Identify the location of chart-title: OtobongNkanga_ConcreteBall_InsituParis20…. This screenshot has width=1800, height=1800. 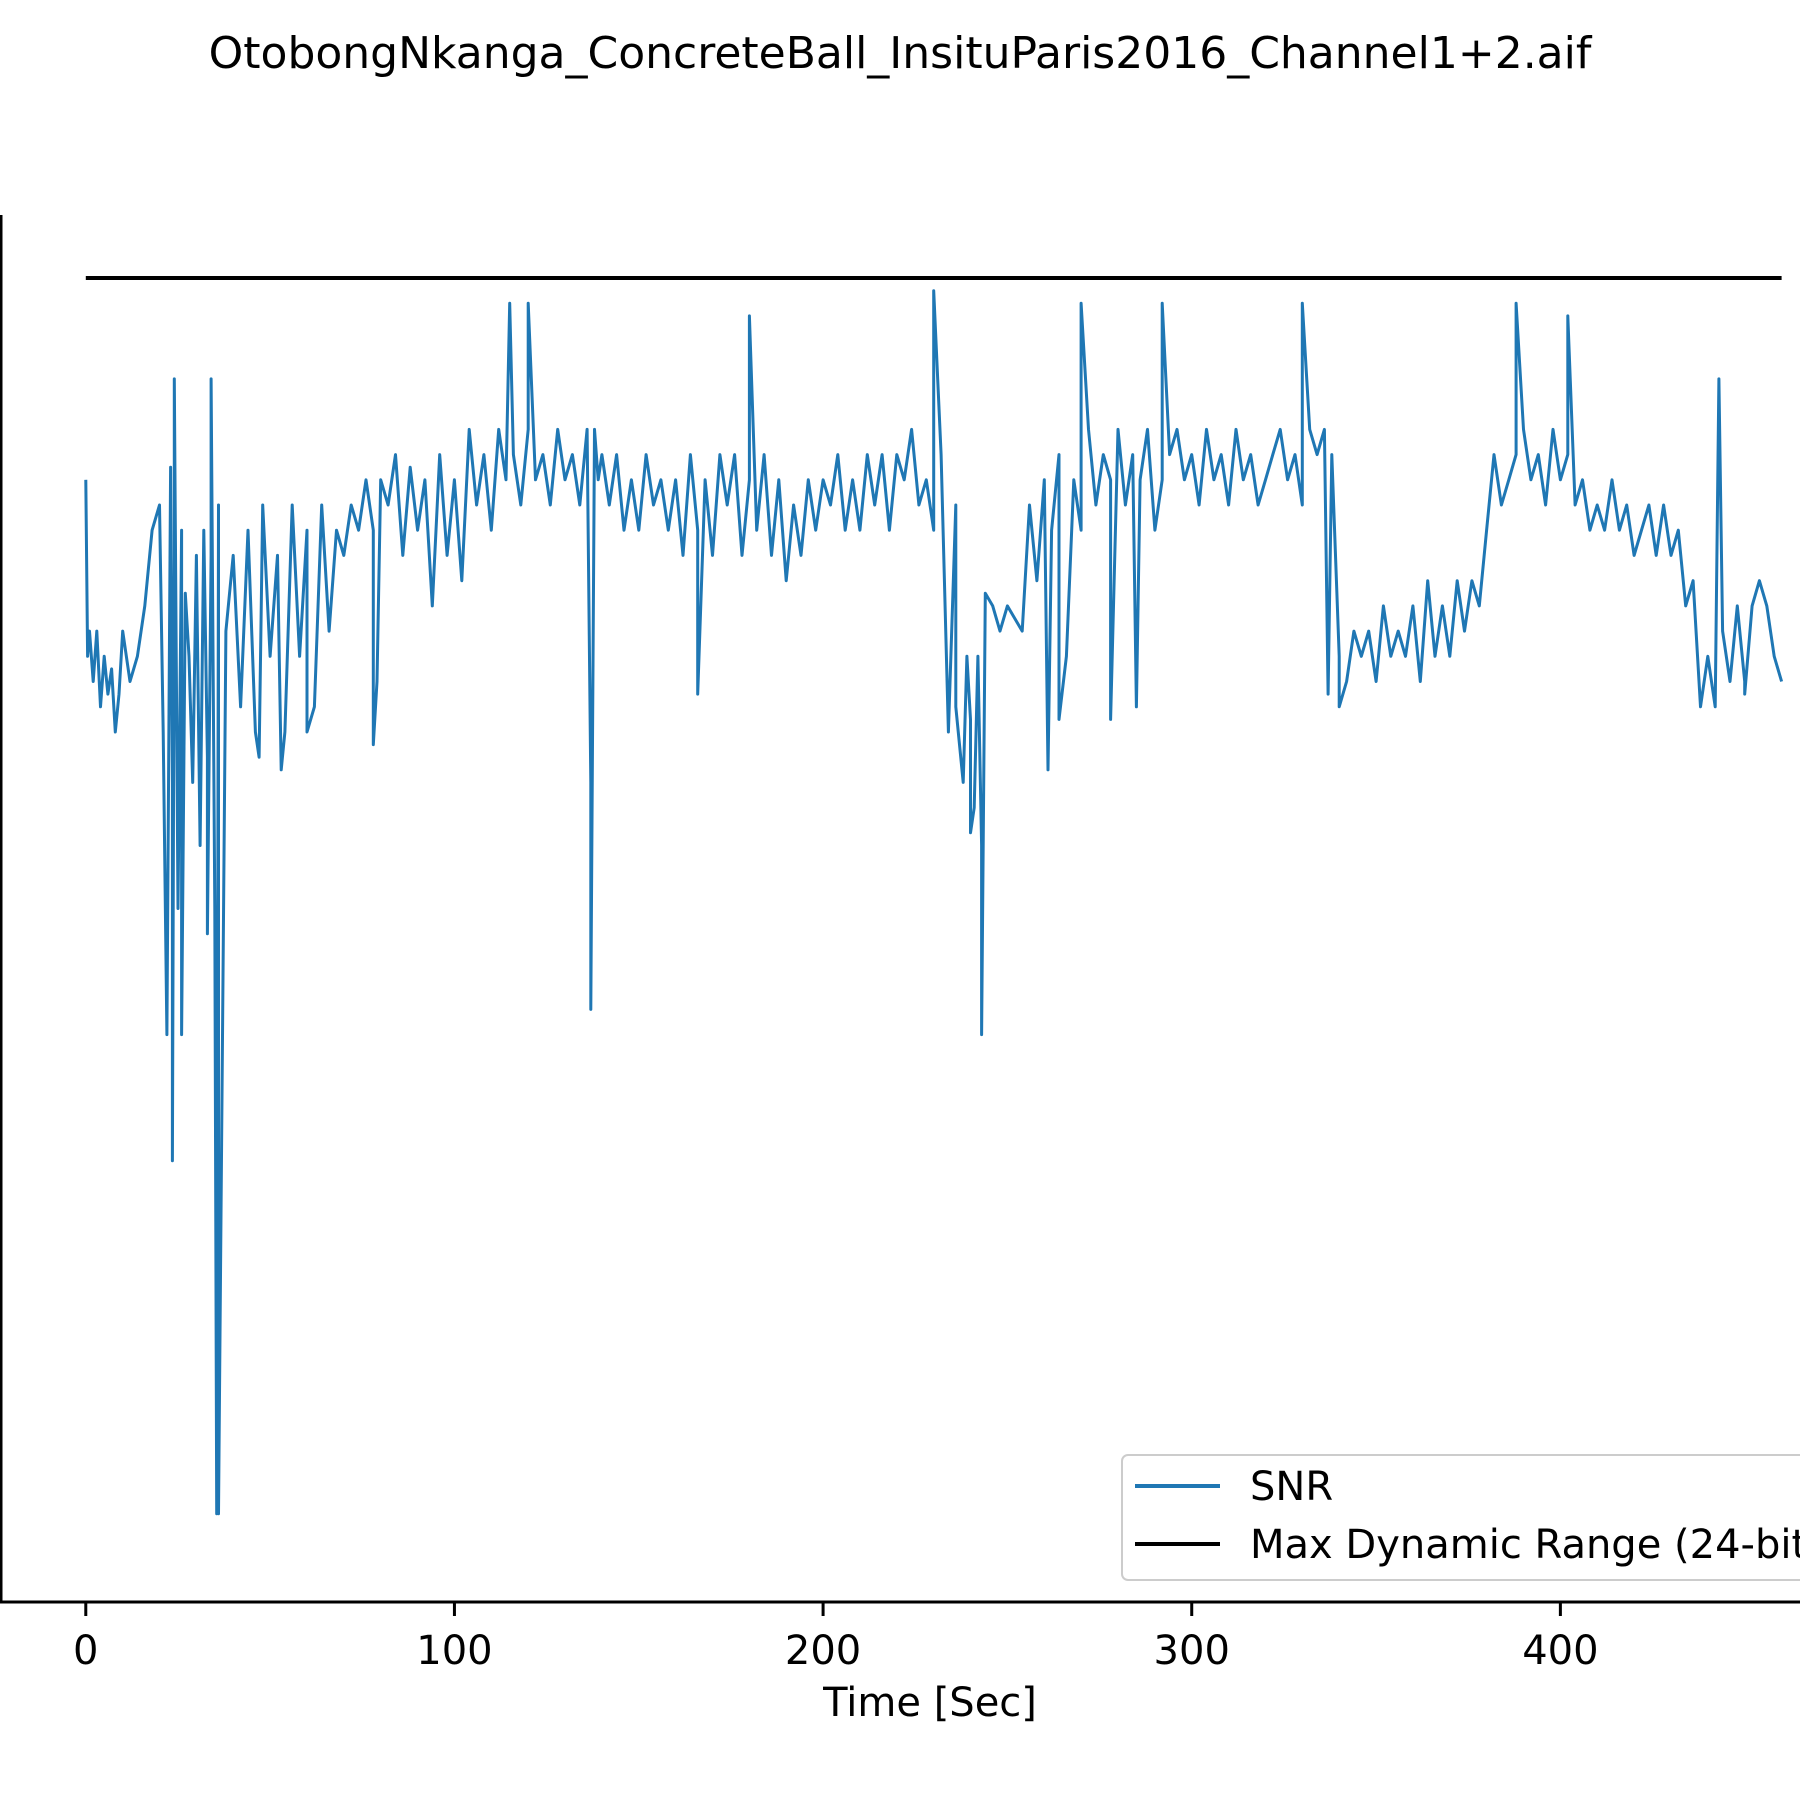
(901, 53).